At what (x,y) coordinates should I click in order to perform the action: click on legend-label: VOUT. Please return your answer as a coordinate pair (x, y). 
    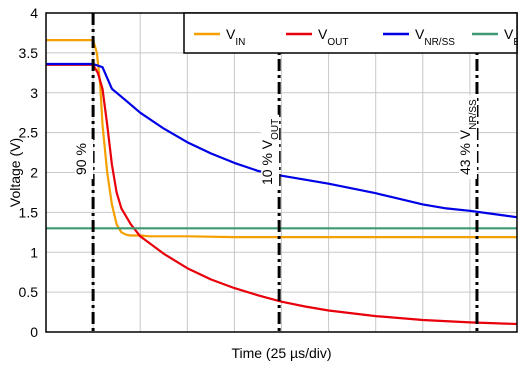
    Looking at the image, I should click on (333, 37).